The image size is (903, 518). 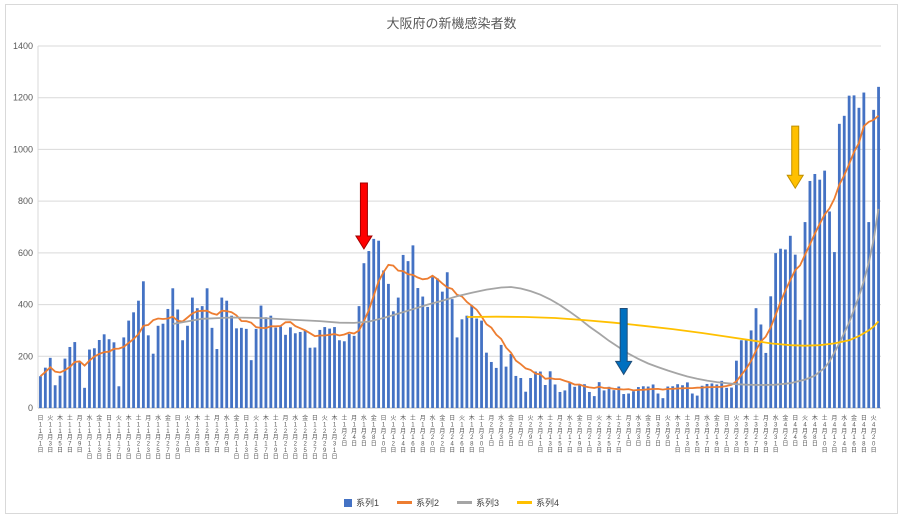 I want to click on svg-text: 土, so click(x=550, y=418).